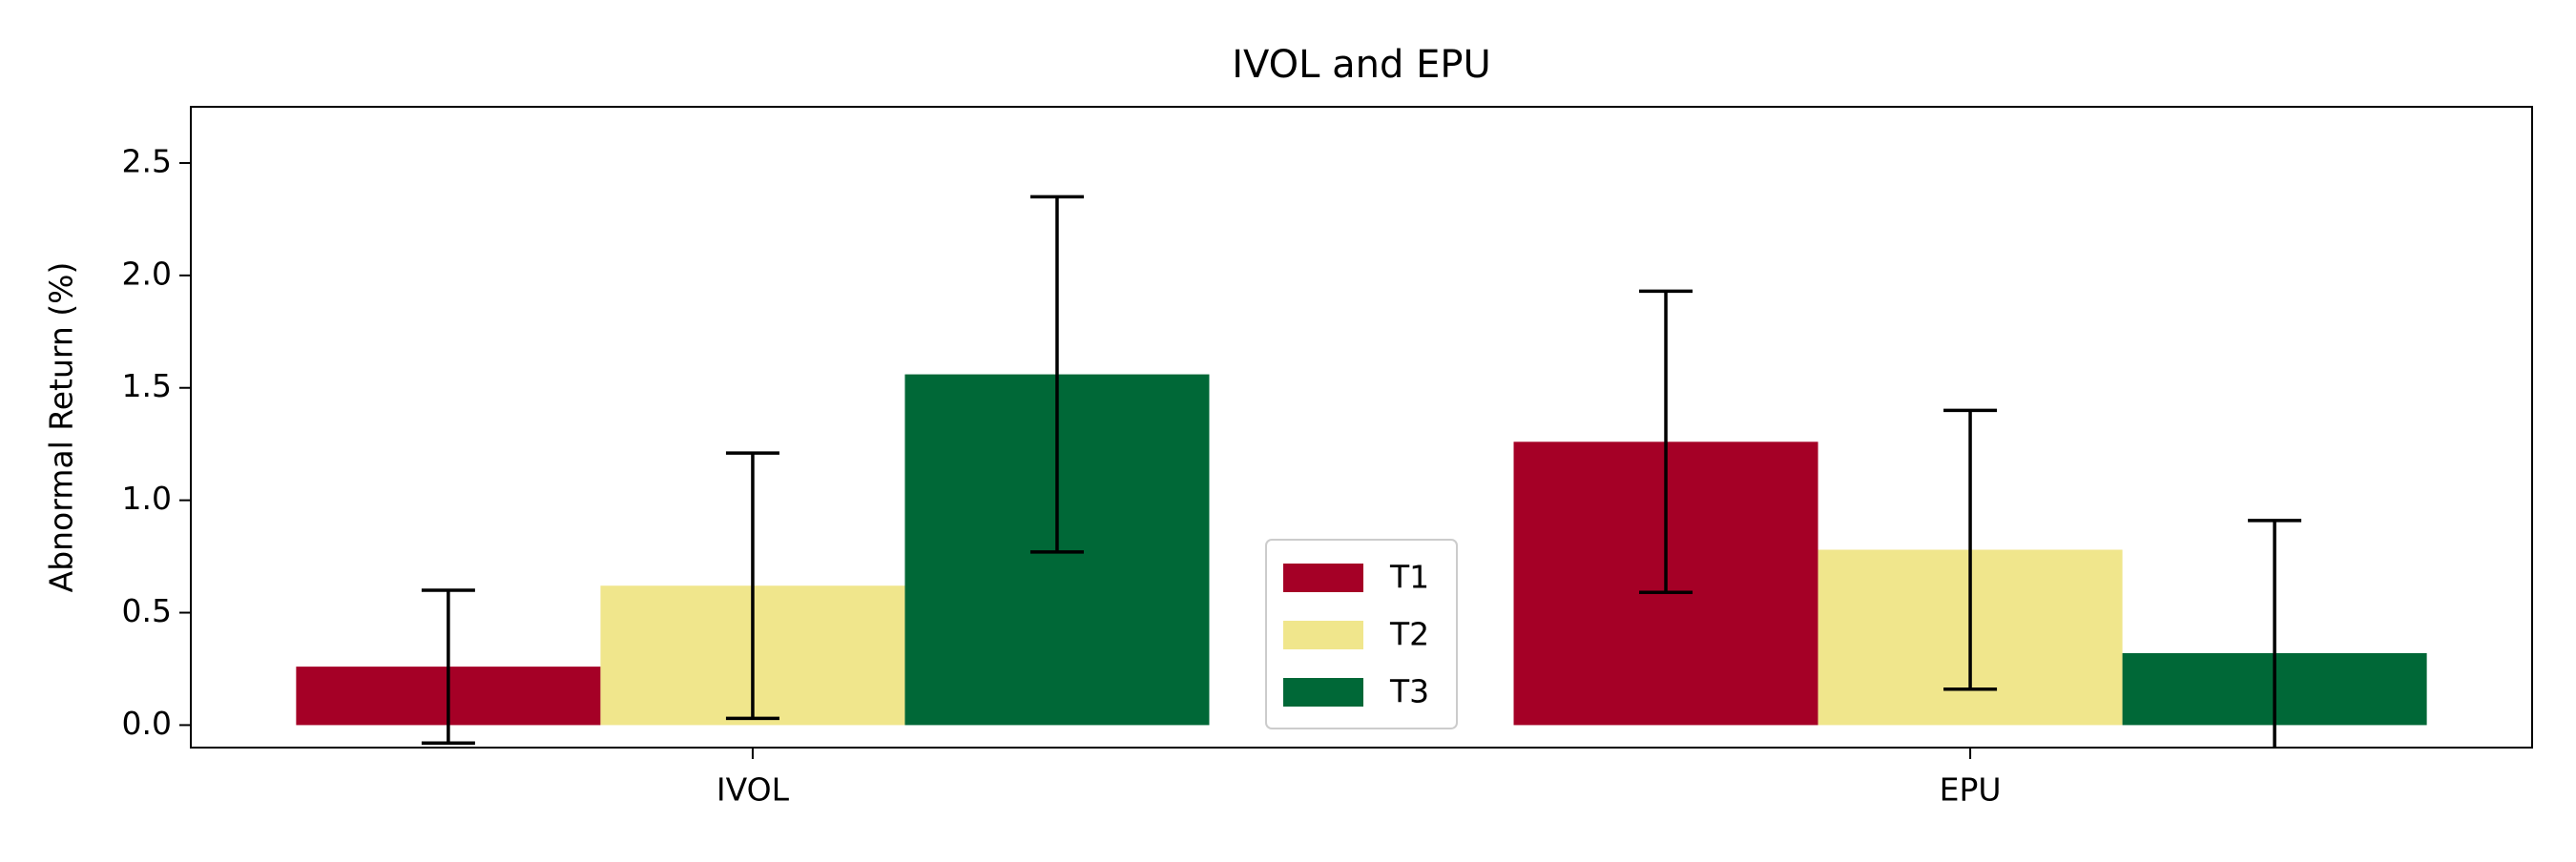 The image size is (2576, 862). What do you see at coordinates (1409, 691) in the screenshot?
I see `legend-label: T3` at bounding box center [1409, 691].